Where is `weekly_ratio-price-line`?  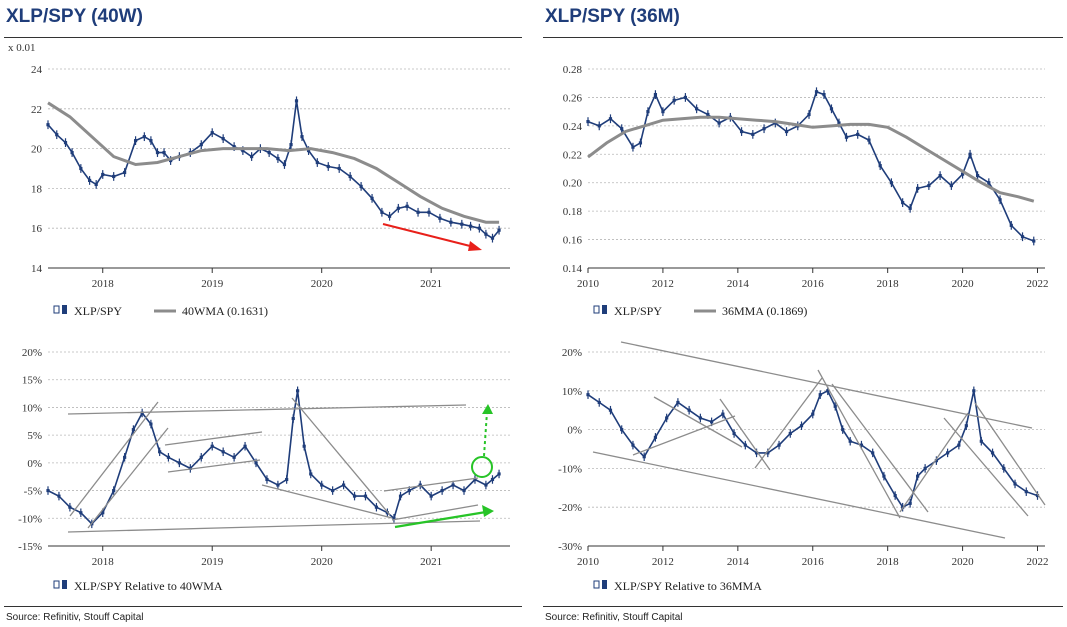 weekly_ratio-price-line is located at coordinates (273, 170).